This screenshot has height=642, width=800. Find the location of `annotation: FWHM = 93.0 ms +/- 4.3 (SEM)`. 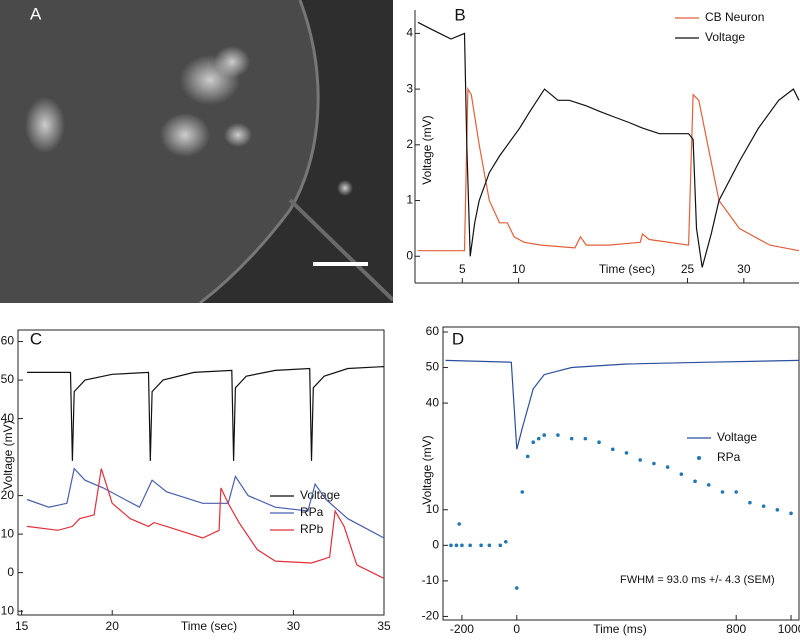

annotation: FWHM = 93.0 ms +/- 4.3 (SEM) is located at coordinates (697, 580).